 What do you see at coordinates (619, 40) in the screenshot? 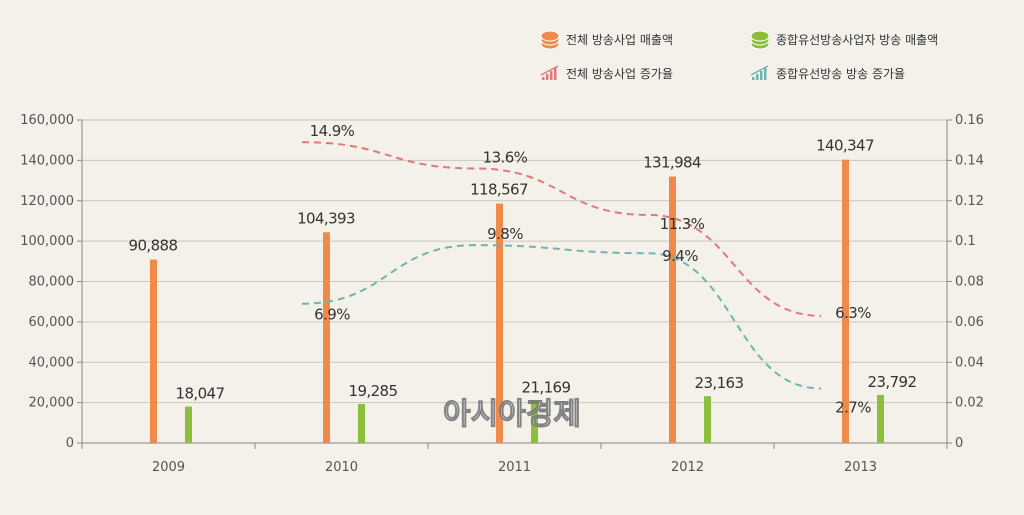
I see `legend-label: 전체 방송사업 매출액` at bounding box center [619, 40].